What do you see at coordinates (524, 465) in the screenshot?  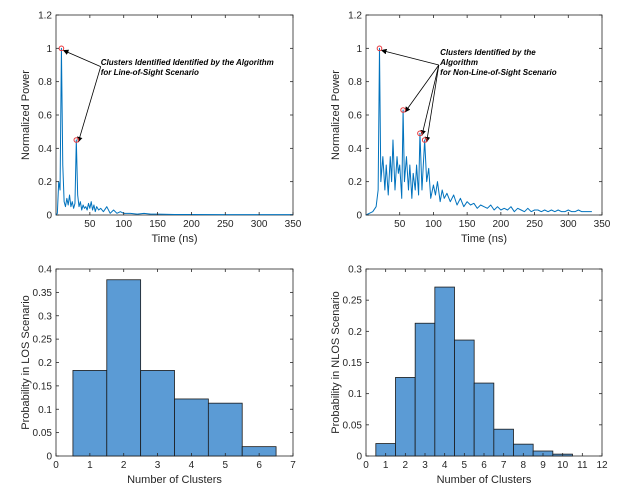 I see `x-tick-label: 8` at bounding box center [524, 465].